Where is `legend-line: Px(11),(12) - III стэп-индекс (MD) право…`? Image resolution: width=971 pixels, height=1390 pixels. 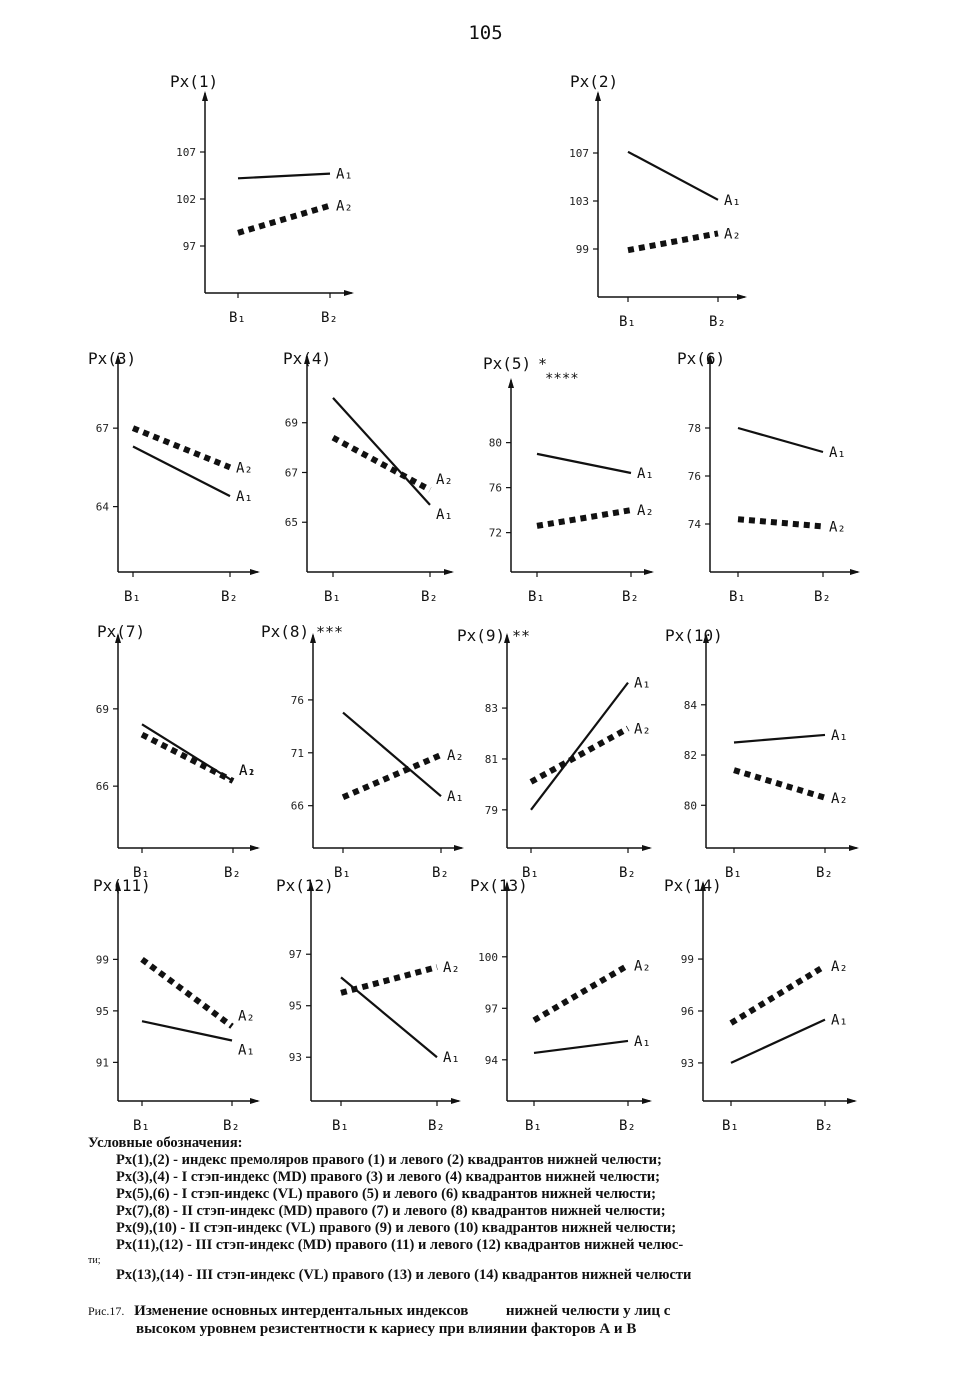 legend-line: Px(11),(12) - III стэп-индекс (MD) право… is located at coordinates (400, 1245).